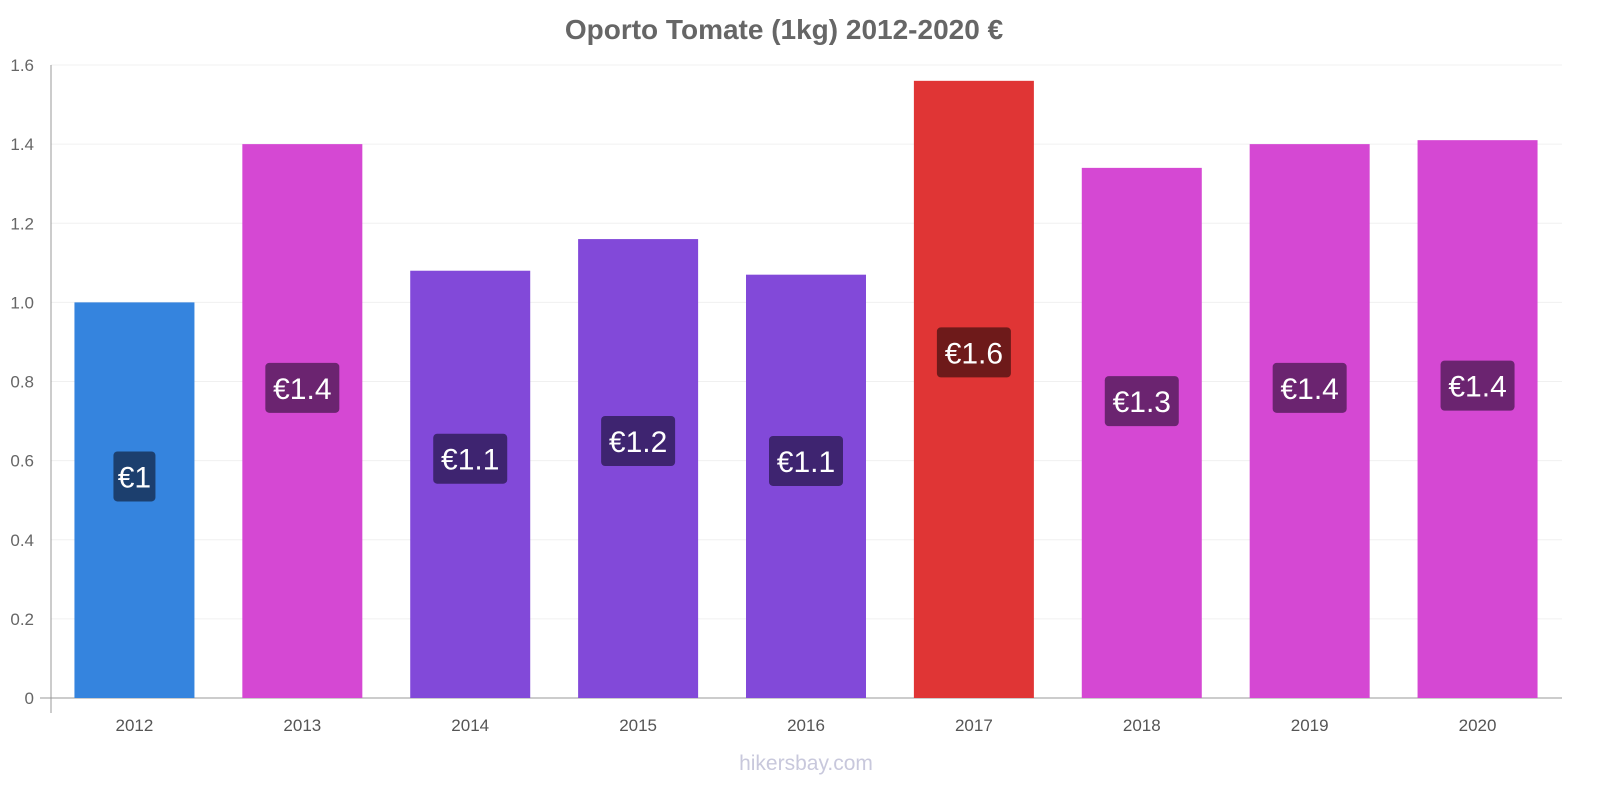  What do you see at coordinates (638, 468) in the screenshot?
I see `bar-2015` at bounding box center [638, 468].